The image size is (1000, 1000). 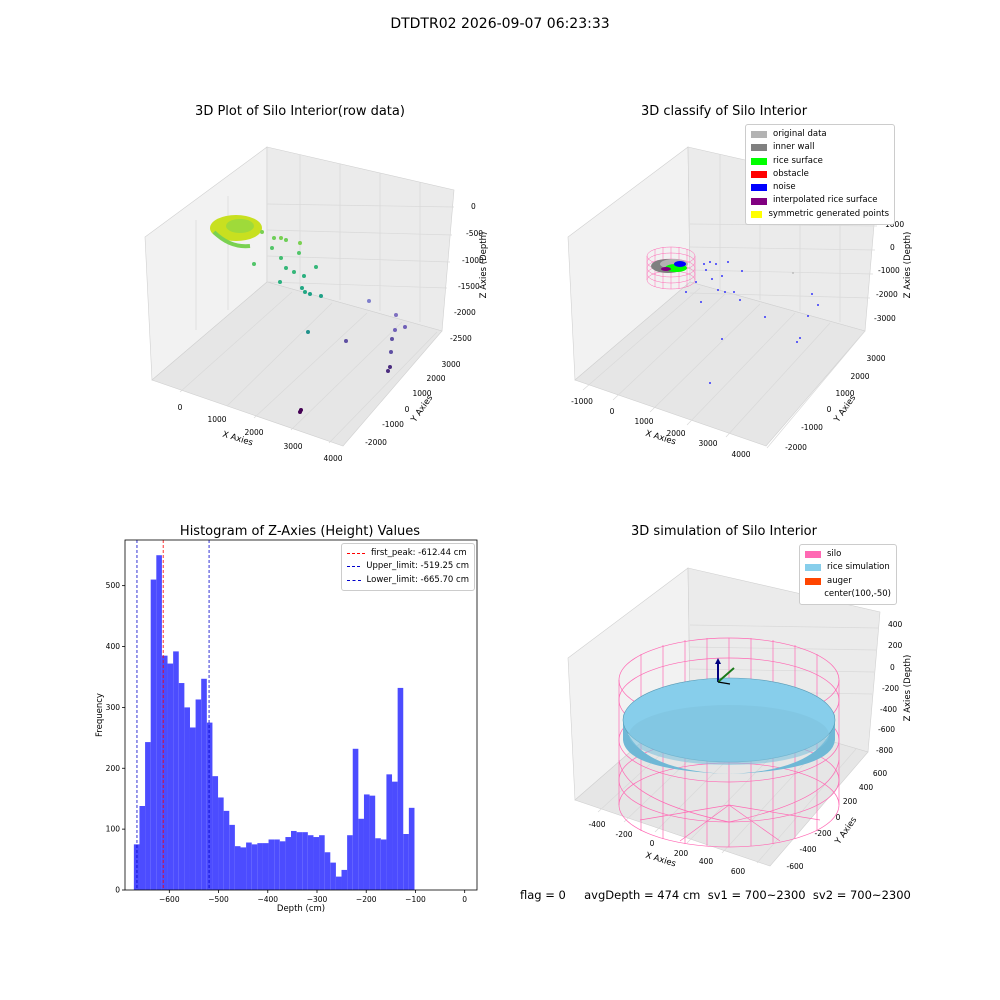 What do you see at coordinates (825, 200) in the screenshot?
I see `legend-label: interpolated rice surface` at bounding box center [825, 200].